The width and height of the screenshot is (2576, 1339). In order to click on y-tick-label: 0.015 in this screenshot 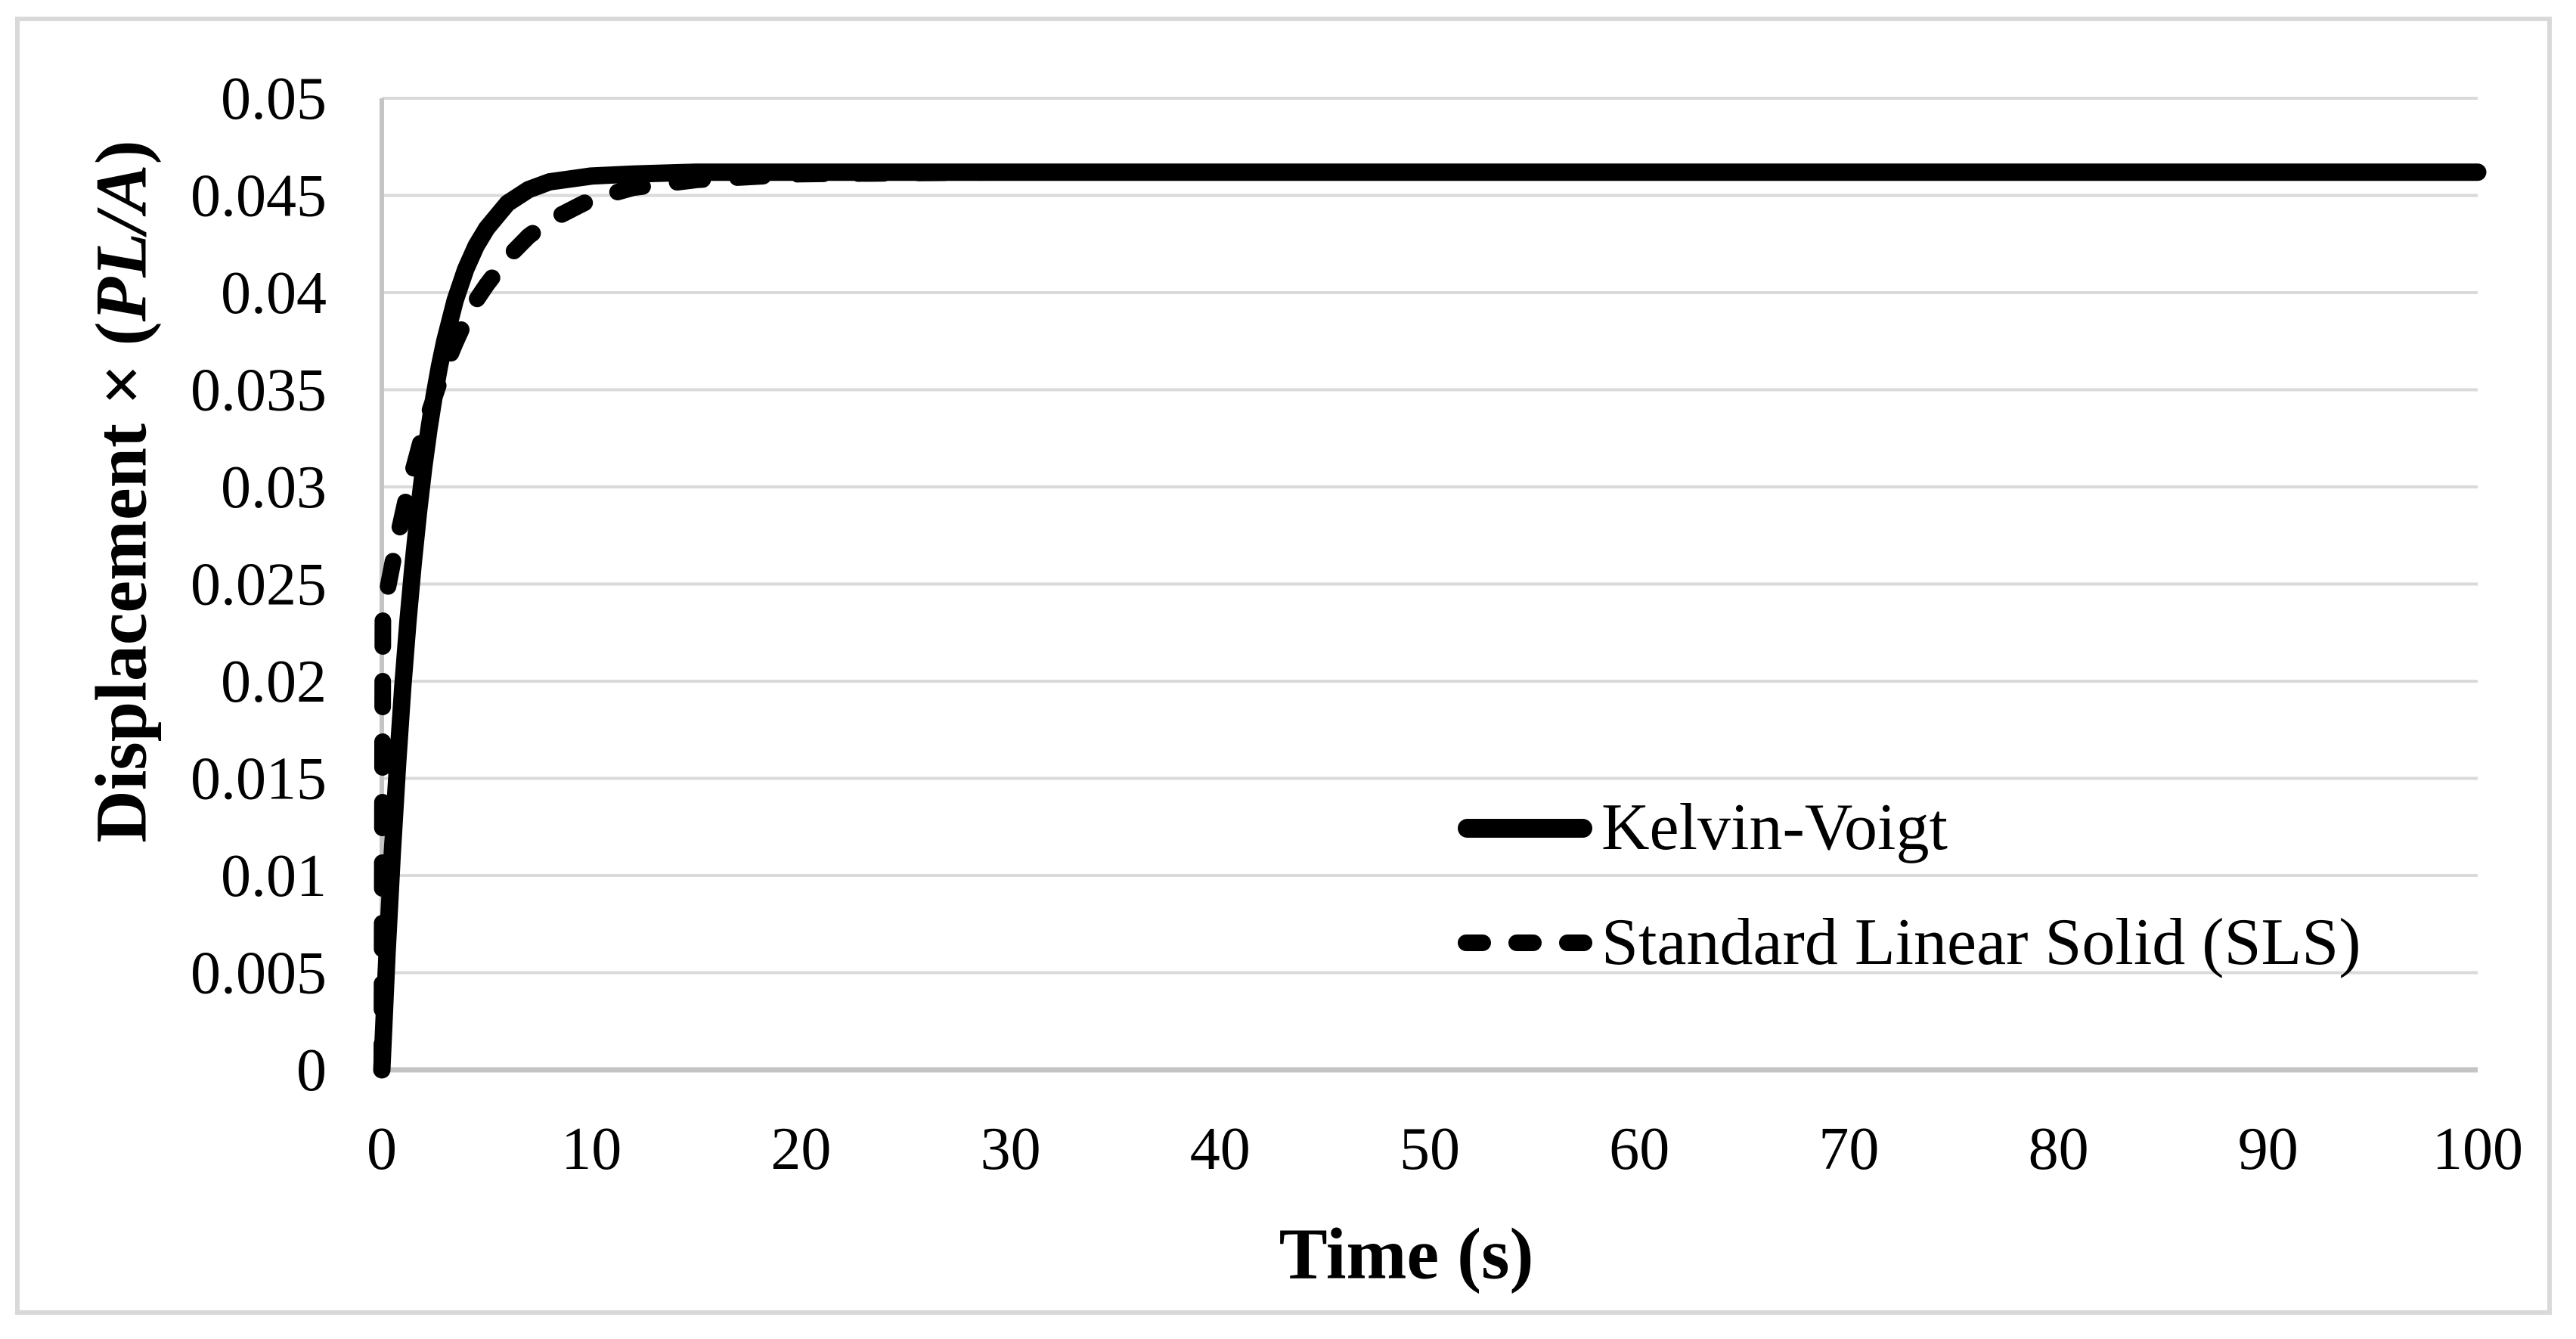, I will do `click(259, 779)`.